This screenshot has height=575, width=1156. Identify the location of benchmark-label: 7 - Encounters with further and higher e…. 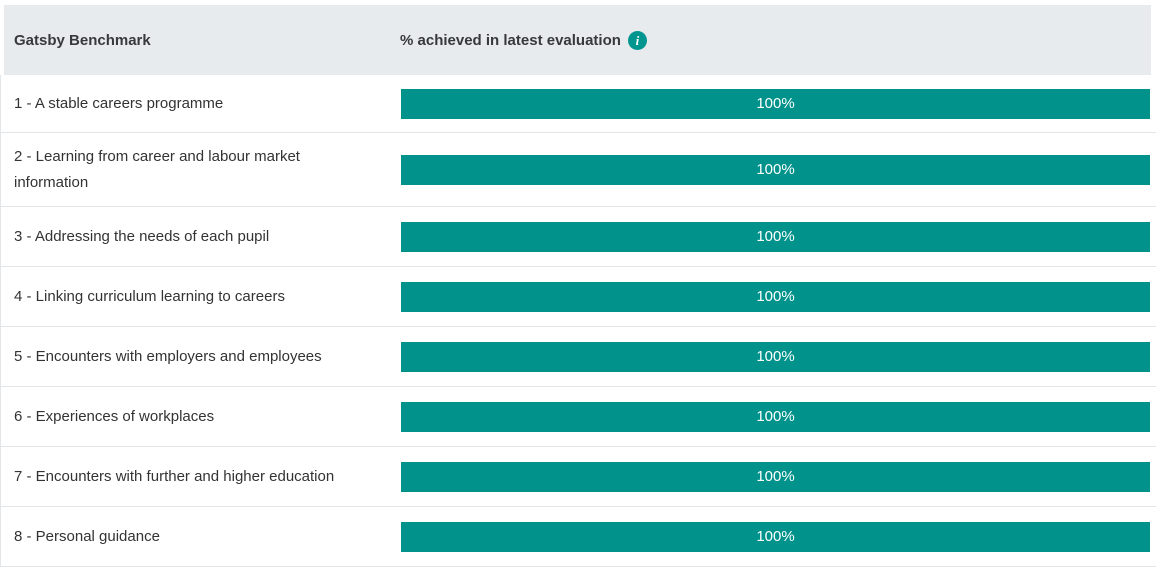
(174, 476).